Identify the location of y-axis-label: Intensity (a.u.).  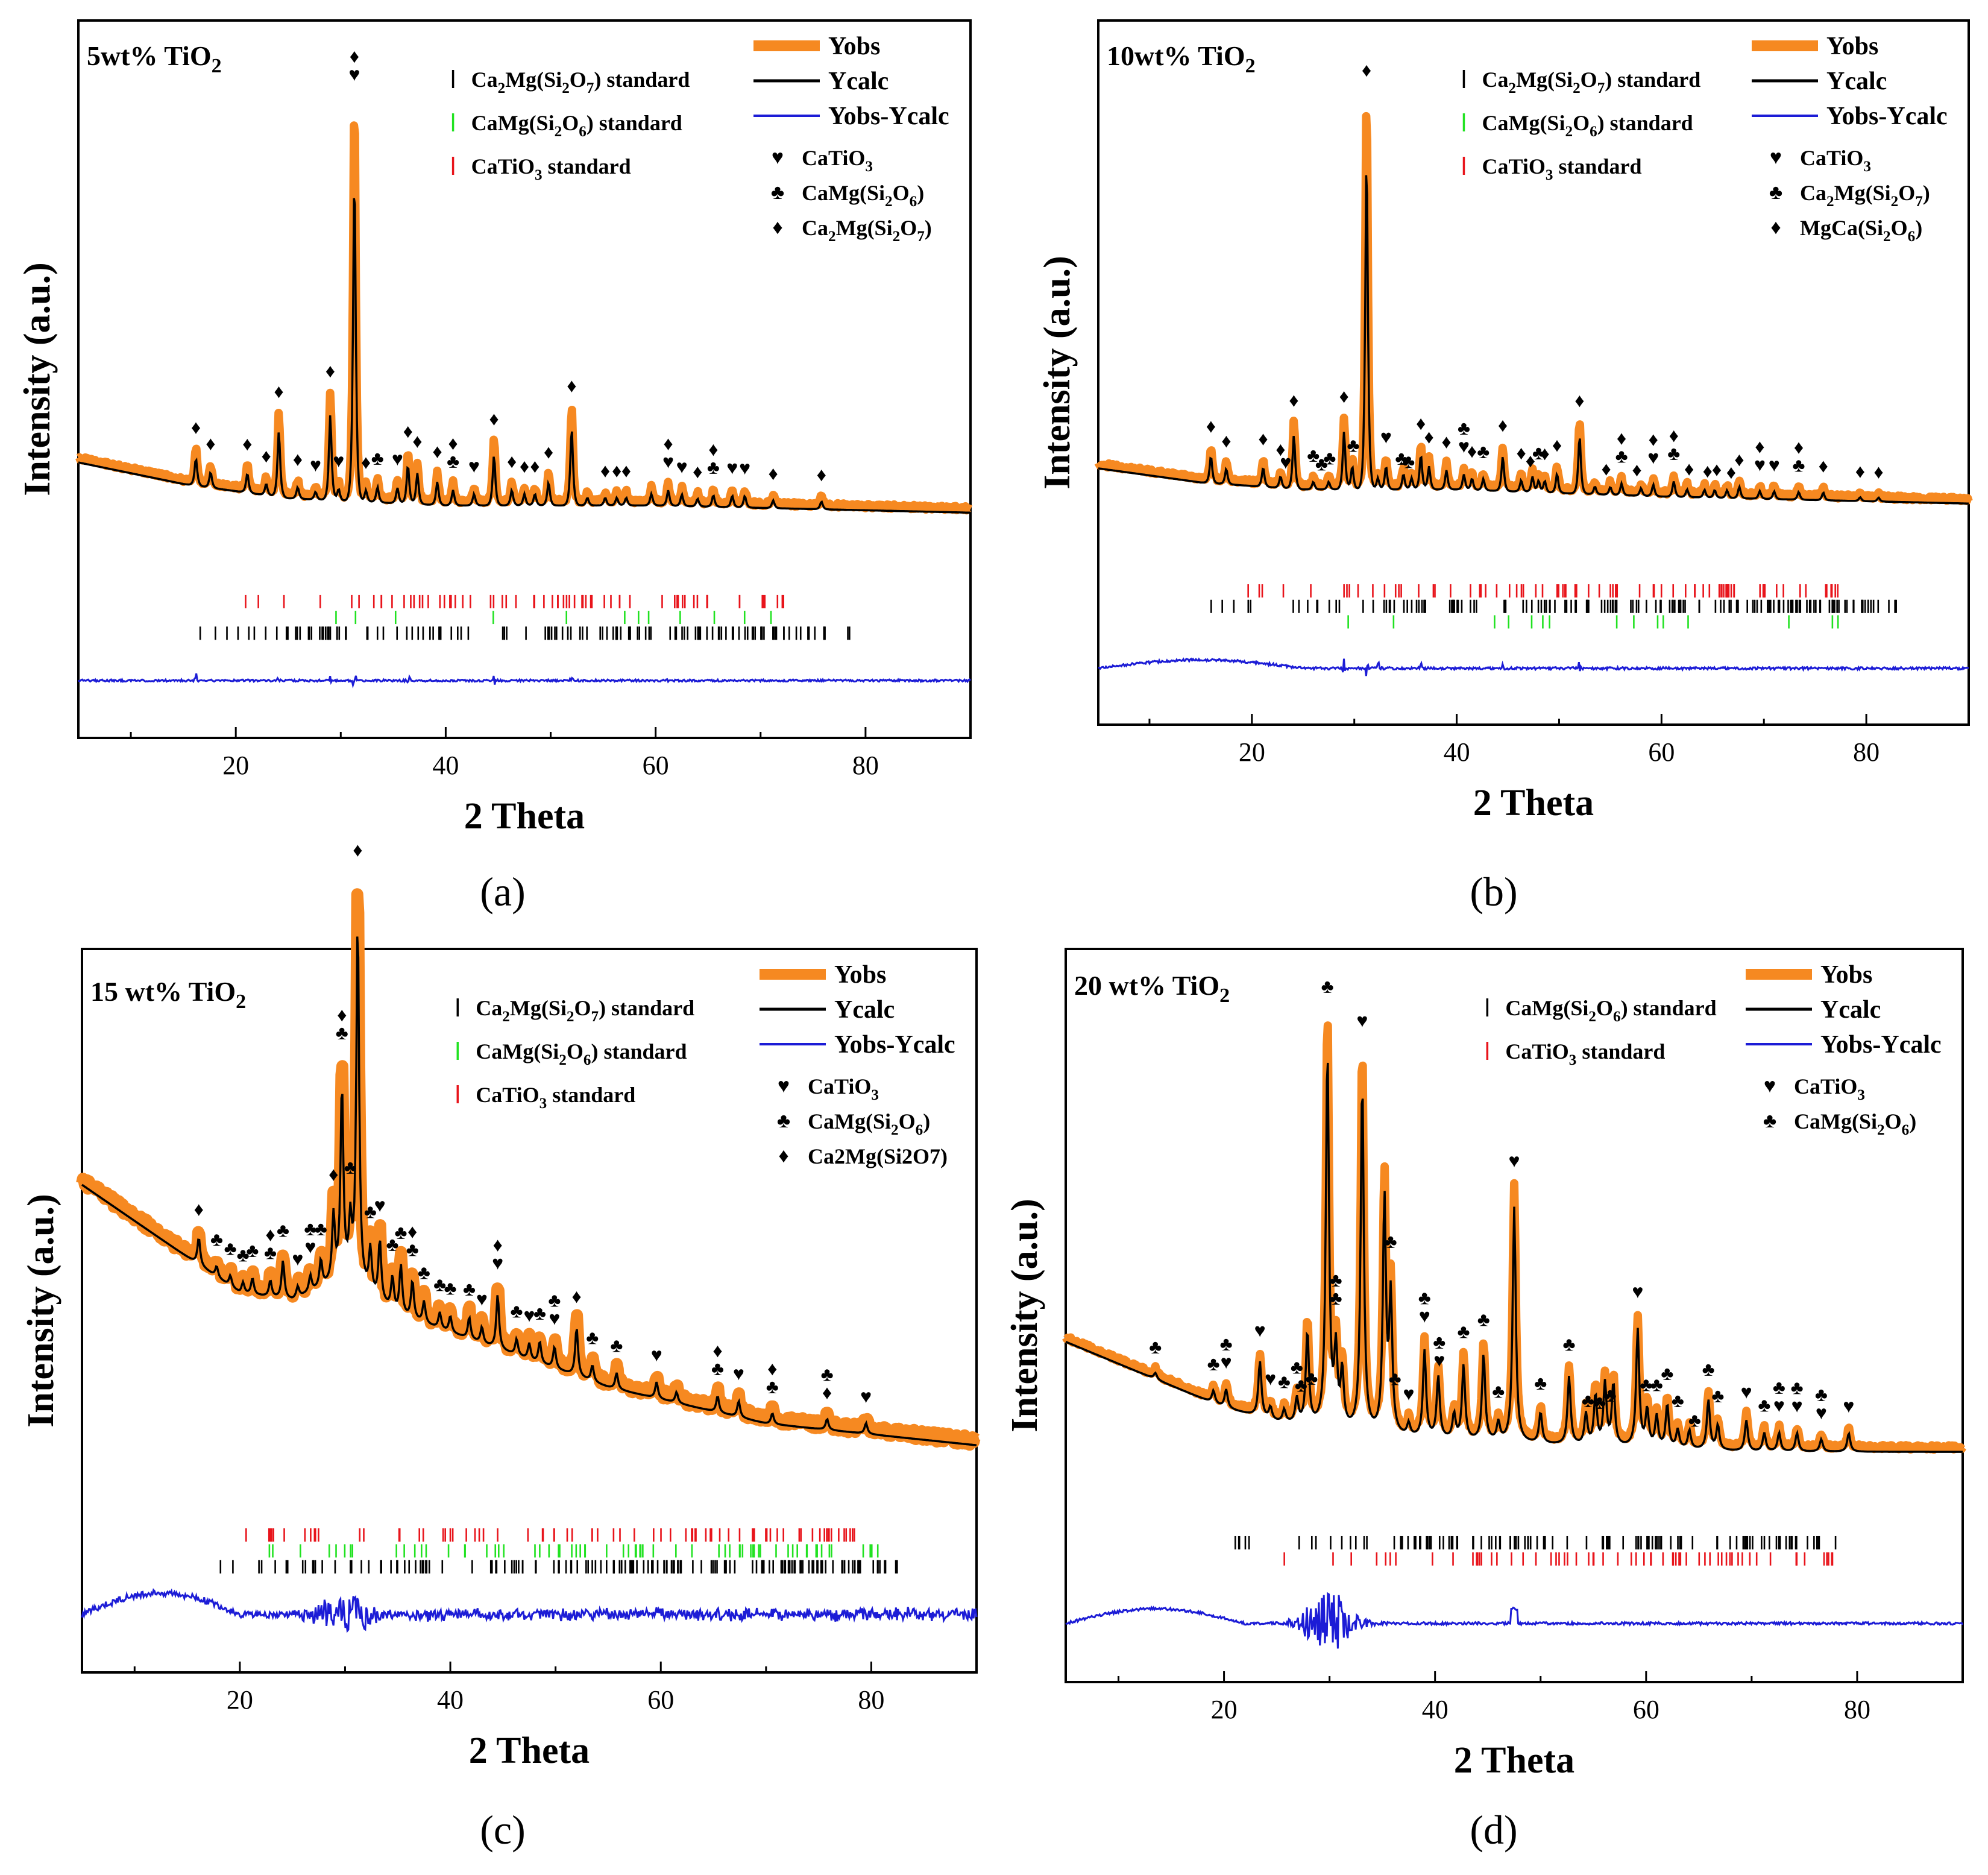
(1057, 373).